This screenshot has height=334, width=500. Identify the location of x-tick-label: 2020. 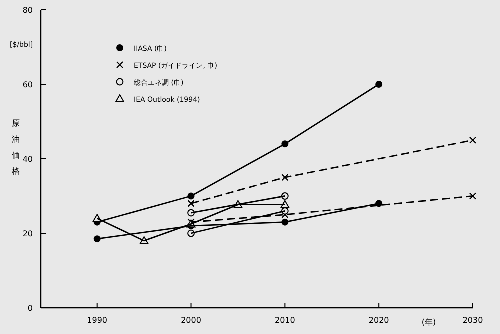
(379, 320).